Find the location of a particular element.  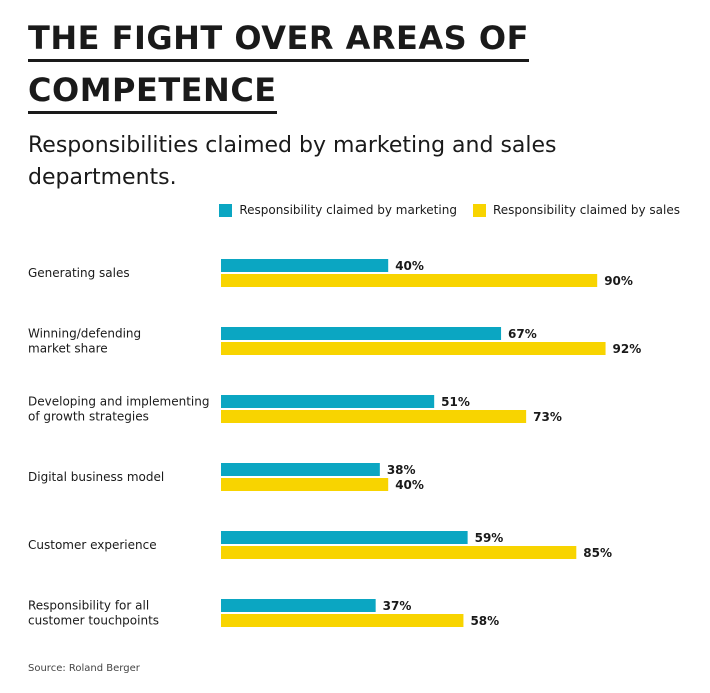

data-label: 90% is located at coordinates (618, 281).